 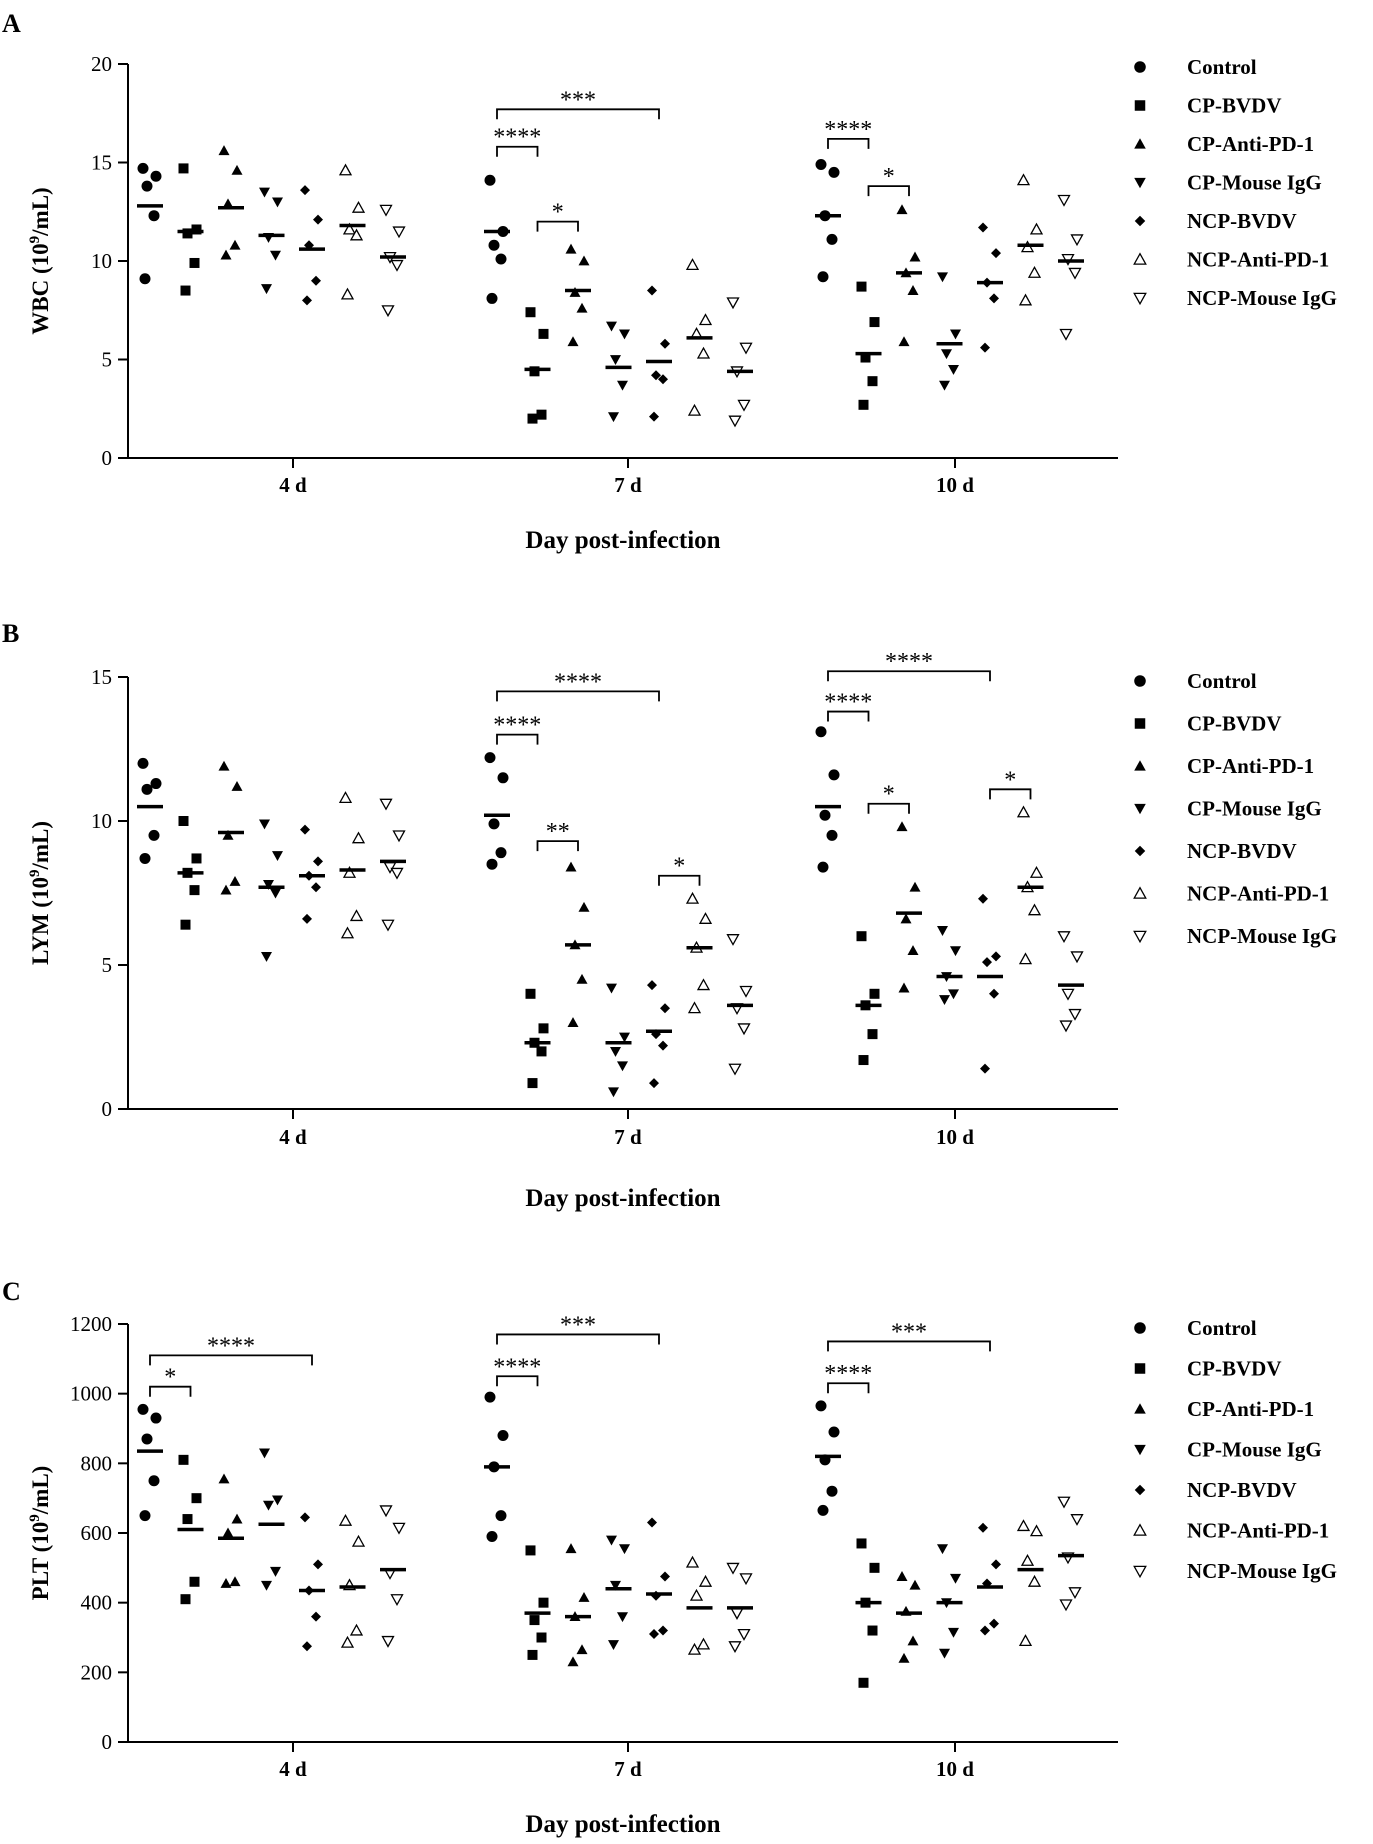 I want to click on legend-marker-cp-mouse-igg, so click(x=1140, y=183).